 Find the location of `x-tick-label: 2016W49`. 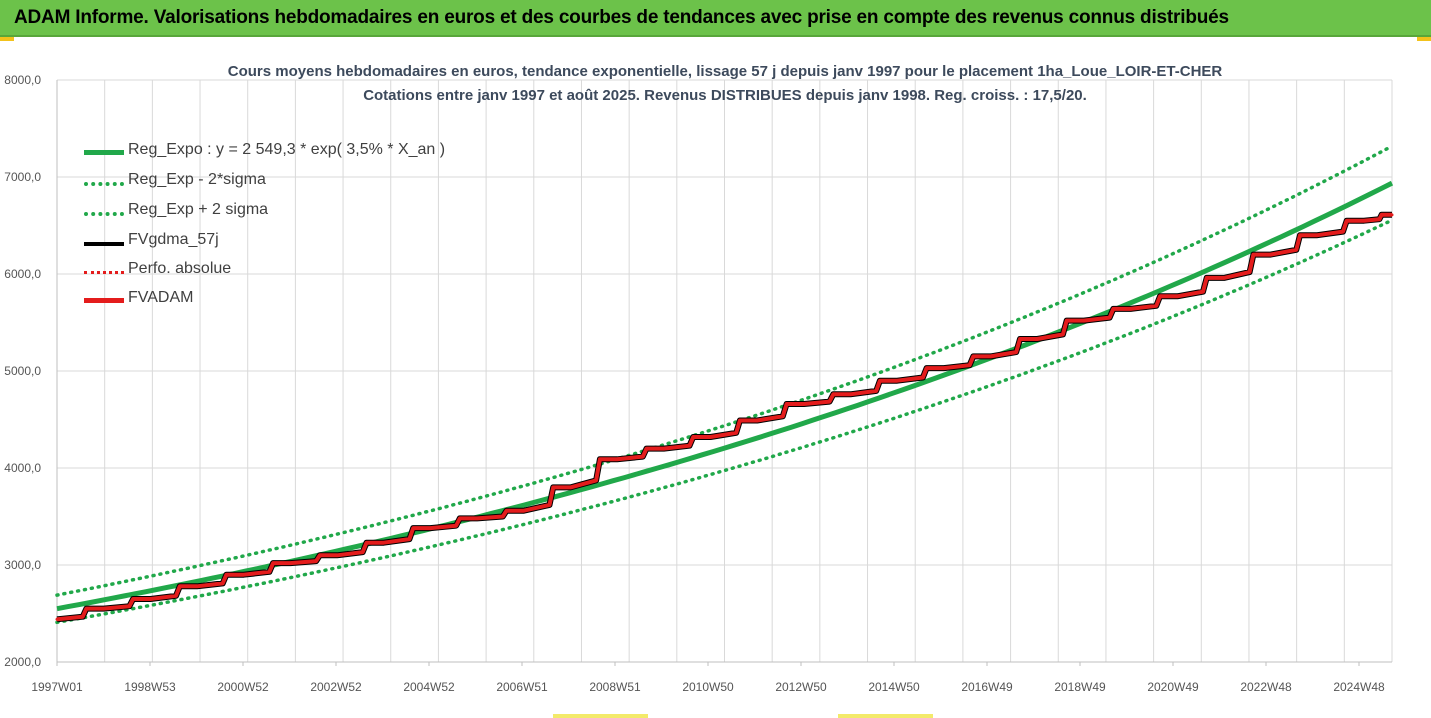

x-tick-label: 2016W49 is located at coordinates (987, 687).